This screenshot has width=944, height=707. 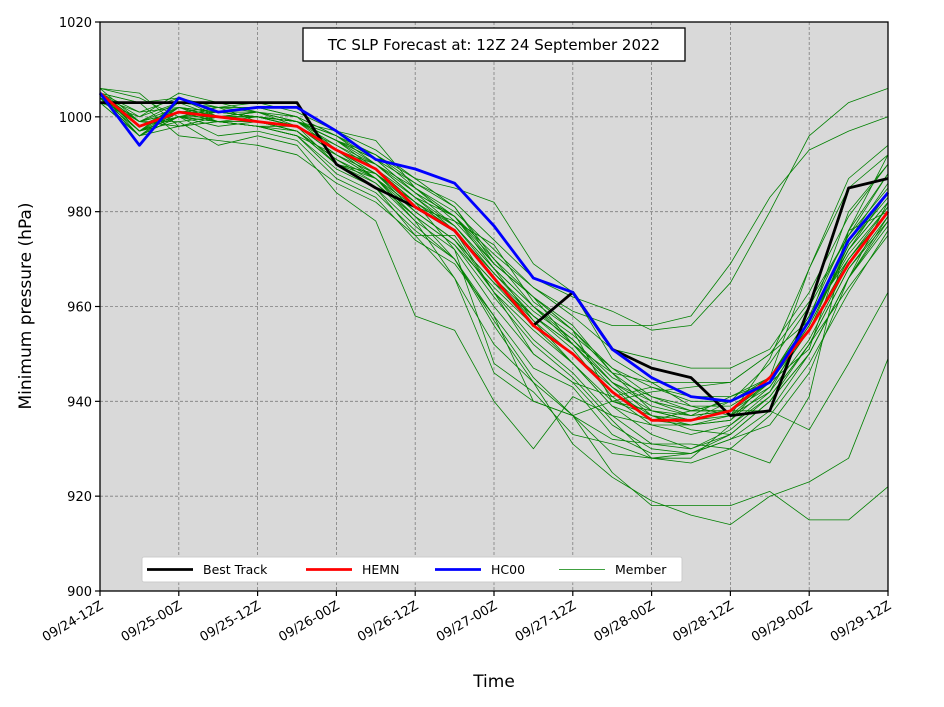 I want to click on legend-label: HEMN, so click(x=380, y=569).